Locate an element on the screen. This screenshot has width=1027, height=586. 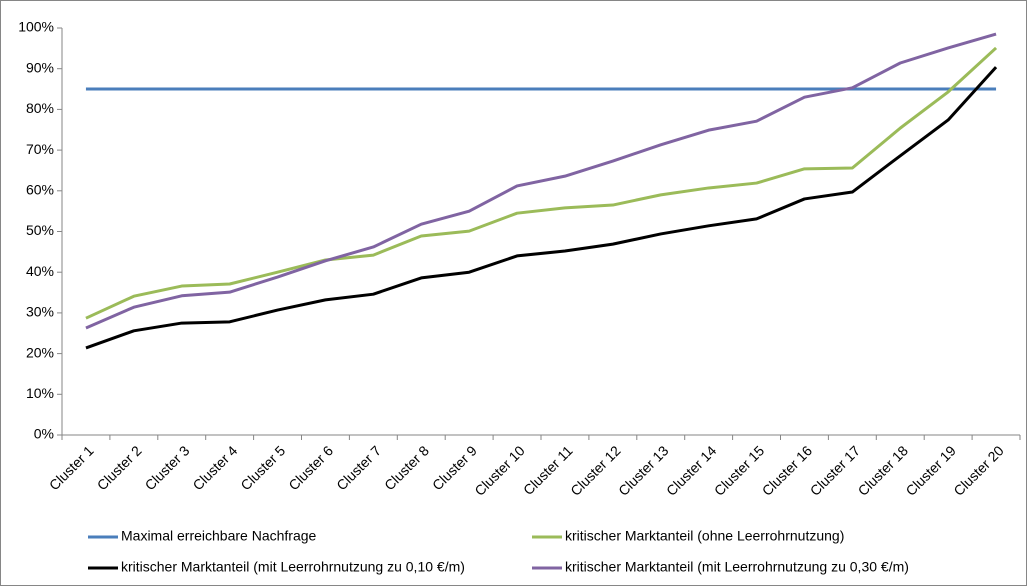
y-tick-label: 50% is located at coordinates (40, 230).